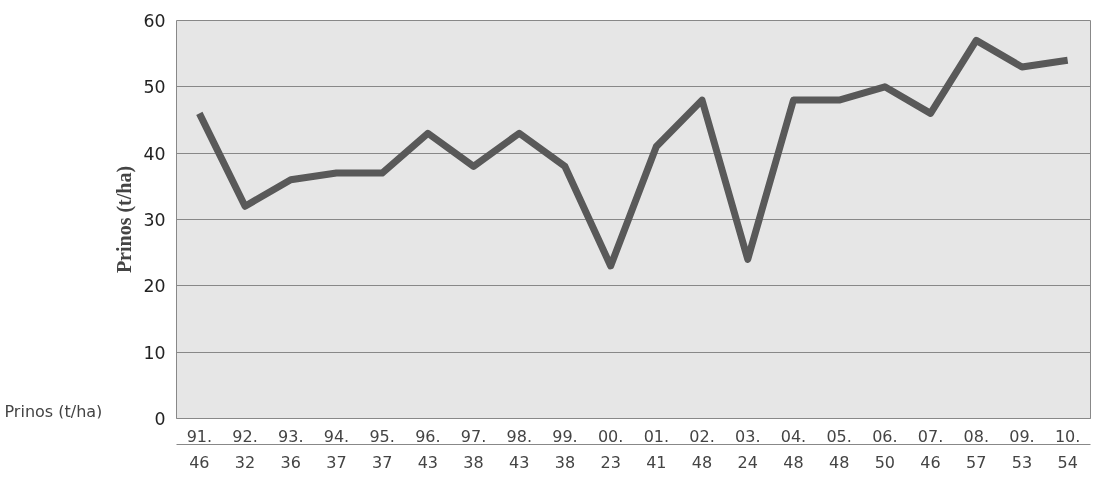 This screenshot has width=1107, height=477. Describe the element at coordinates (154, 286) in the screenshot. I see `y-tick-label: 20` at that location.